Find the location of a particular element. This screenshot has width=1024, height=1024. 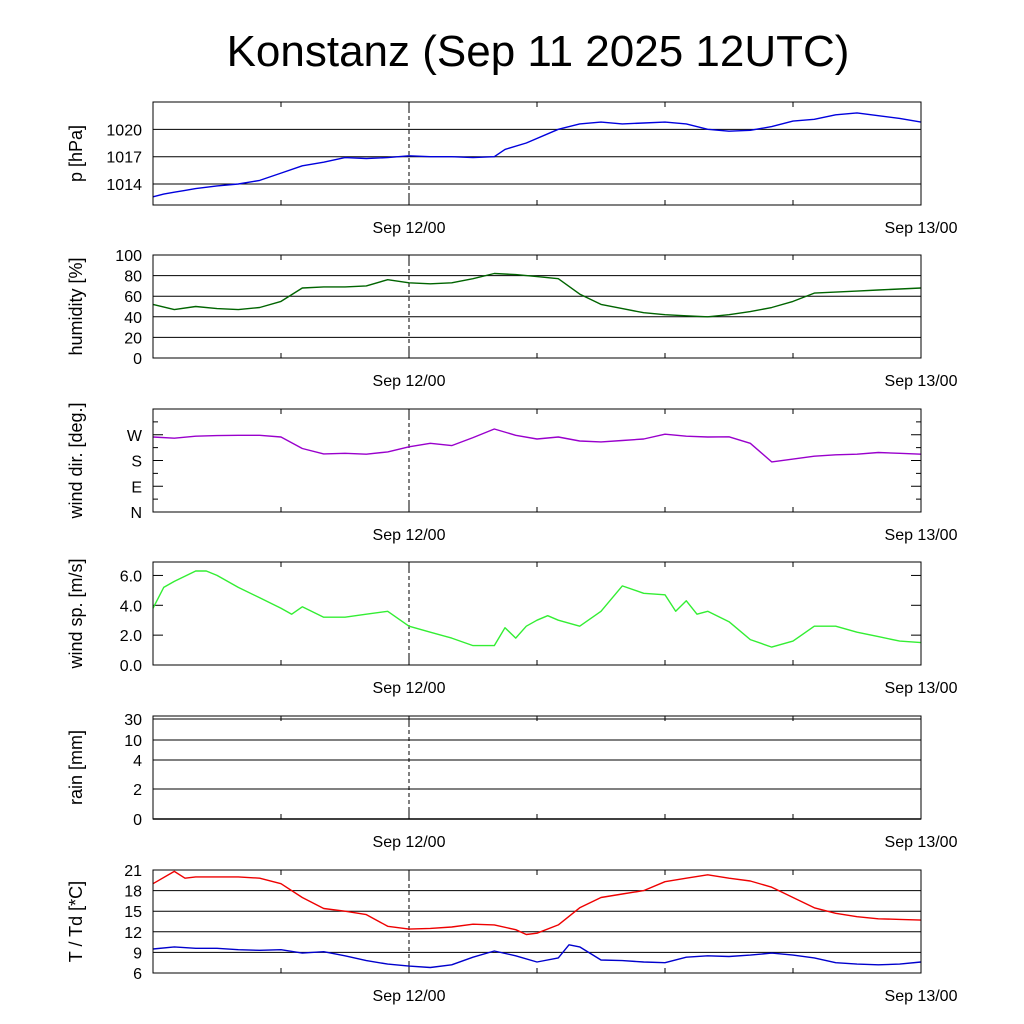

temperature-series-line-T is located at coordinates (537, 903).